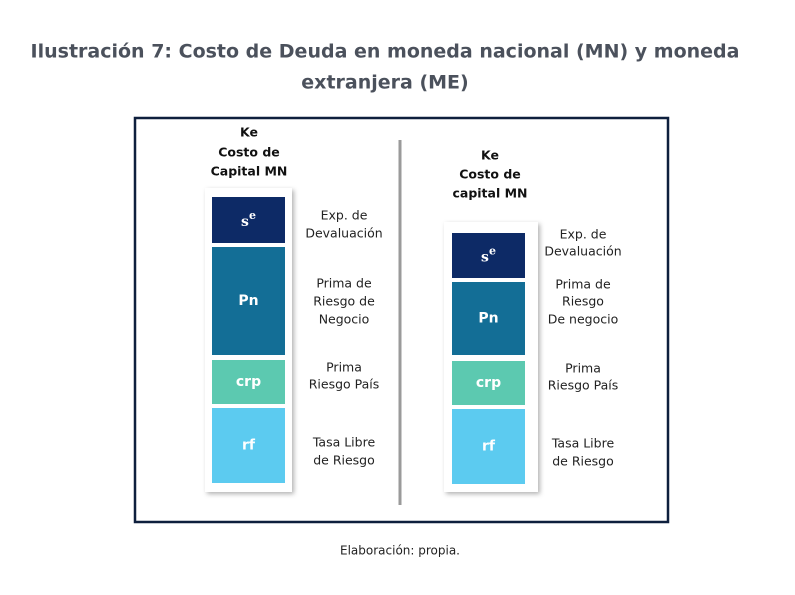 The height and width of the screenshot is (595, 795). Describe the element at coordinates (583, 319) in the screenshot. I see `block-description: De negocio` at that location.